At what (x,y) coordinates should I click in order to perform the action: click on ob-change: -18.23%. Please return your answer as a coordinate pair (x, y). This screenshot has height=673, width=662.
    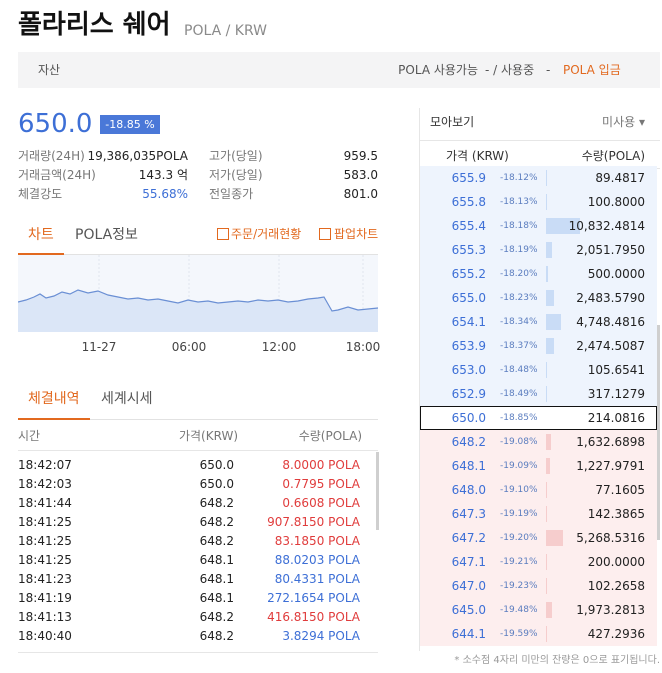
    Looking at the image, I should click on (519, 298).